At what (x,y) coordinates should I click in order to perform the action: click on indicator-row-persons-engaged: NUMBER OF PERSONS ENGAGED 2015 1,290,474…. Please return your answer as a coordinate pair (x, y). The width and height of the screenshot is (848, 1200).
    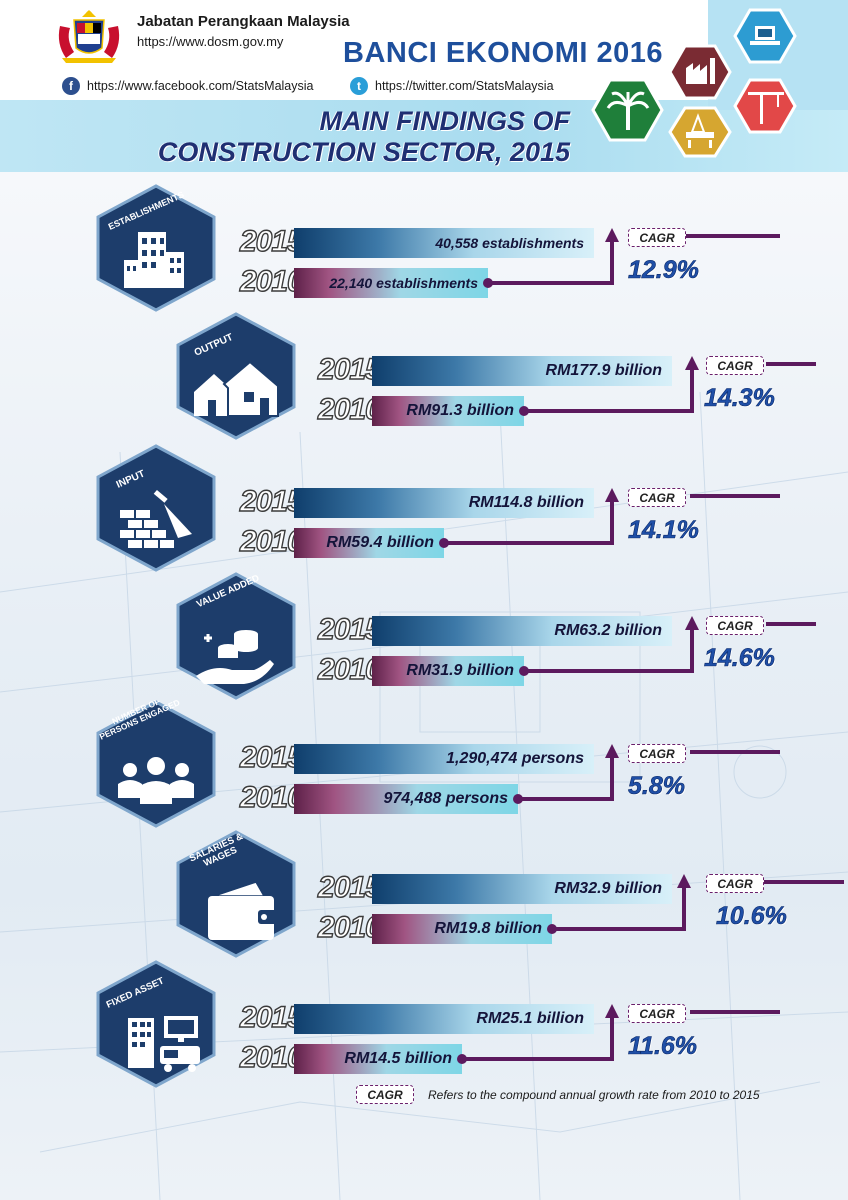
    Looking at the image, I should click on (424, 764).